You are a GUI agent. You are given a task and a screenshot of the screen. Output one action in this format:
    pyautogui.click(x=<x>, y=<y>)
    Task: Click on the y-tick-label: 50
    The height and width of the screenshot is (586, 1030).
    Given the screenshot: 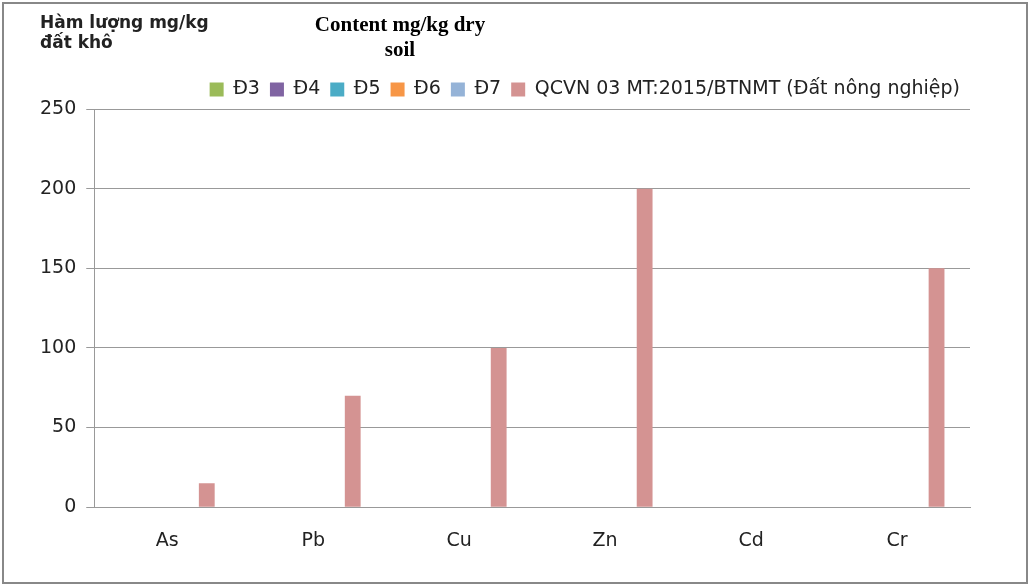 What is the action you would take?
    pyautogui.click(x=64, y=425)
    